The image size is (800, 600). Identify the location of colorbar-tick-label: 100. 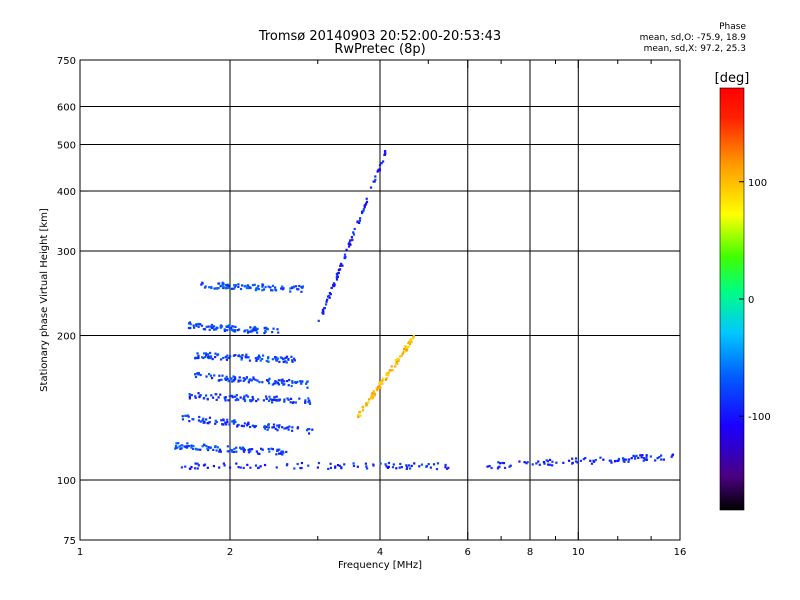
(757, 183).